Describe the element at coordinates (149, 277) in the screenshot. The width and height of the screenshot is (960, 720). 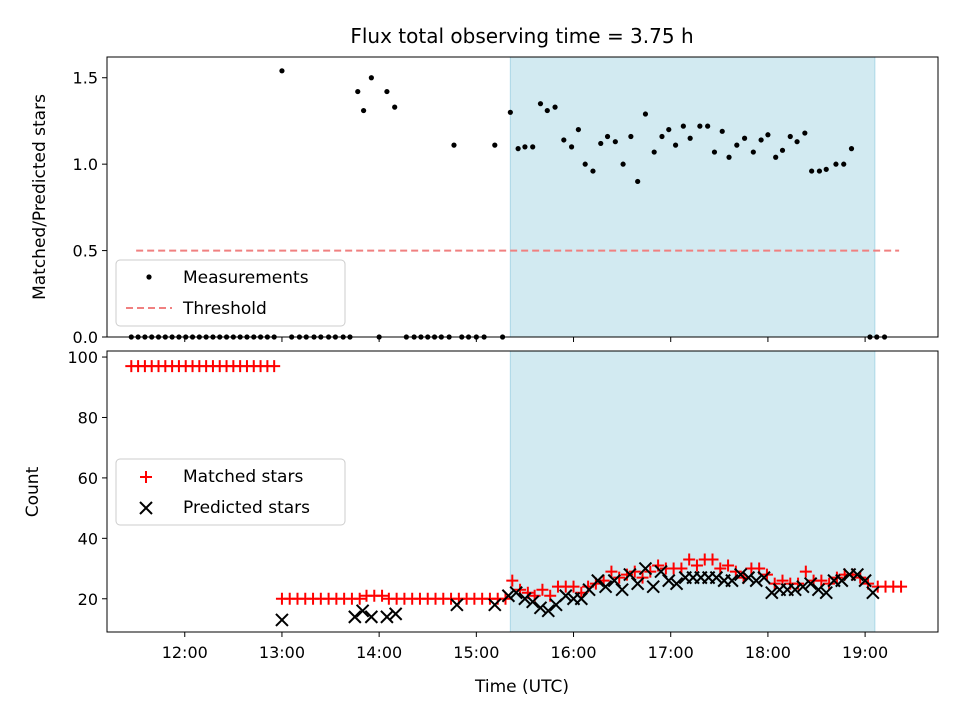
I see `legend-measurements-marker` at that location.